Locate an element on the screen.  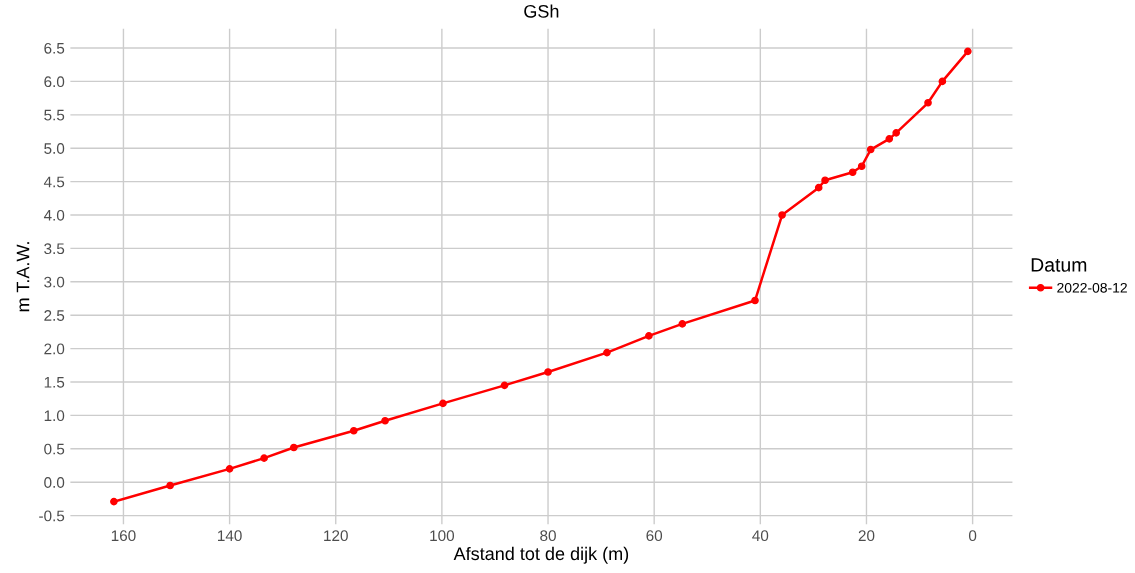
x-tick-label: 0 is located at coordinates (972, 536).